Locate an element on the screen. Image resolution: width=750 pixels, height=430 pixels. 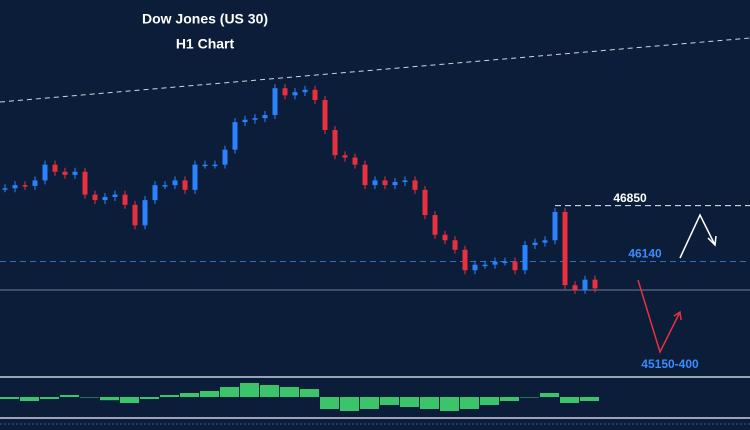
up-arrow-head is located at coordinates (712, 241).